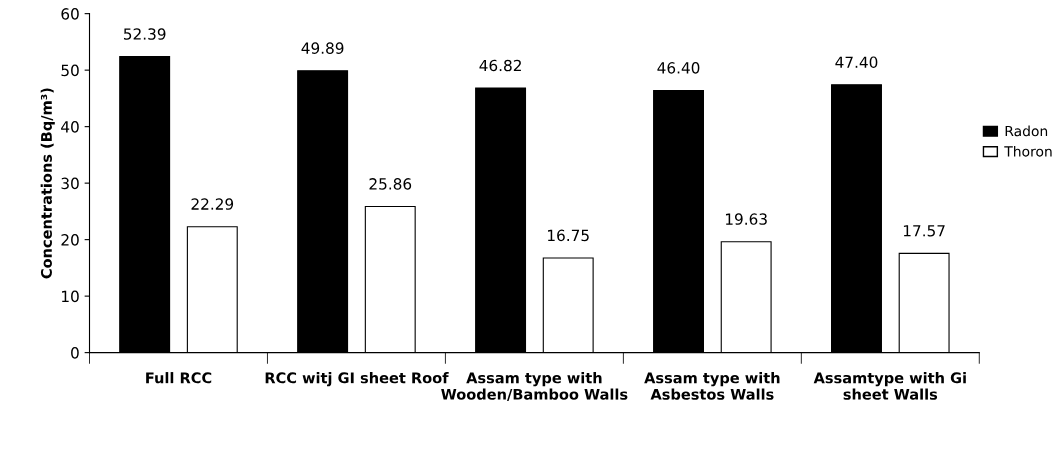  What do you see at coordinates (889, 386) in the screenshot?
I see `x-tick-label: Assamtype with Gi sheet Walls` at bounding box center [889, 386].